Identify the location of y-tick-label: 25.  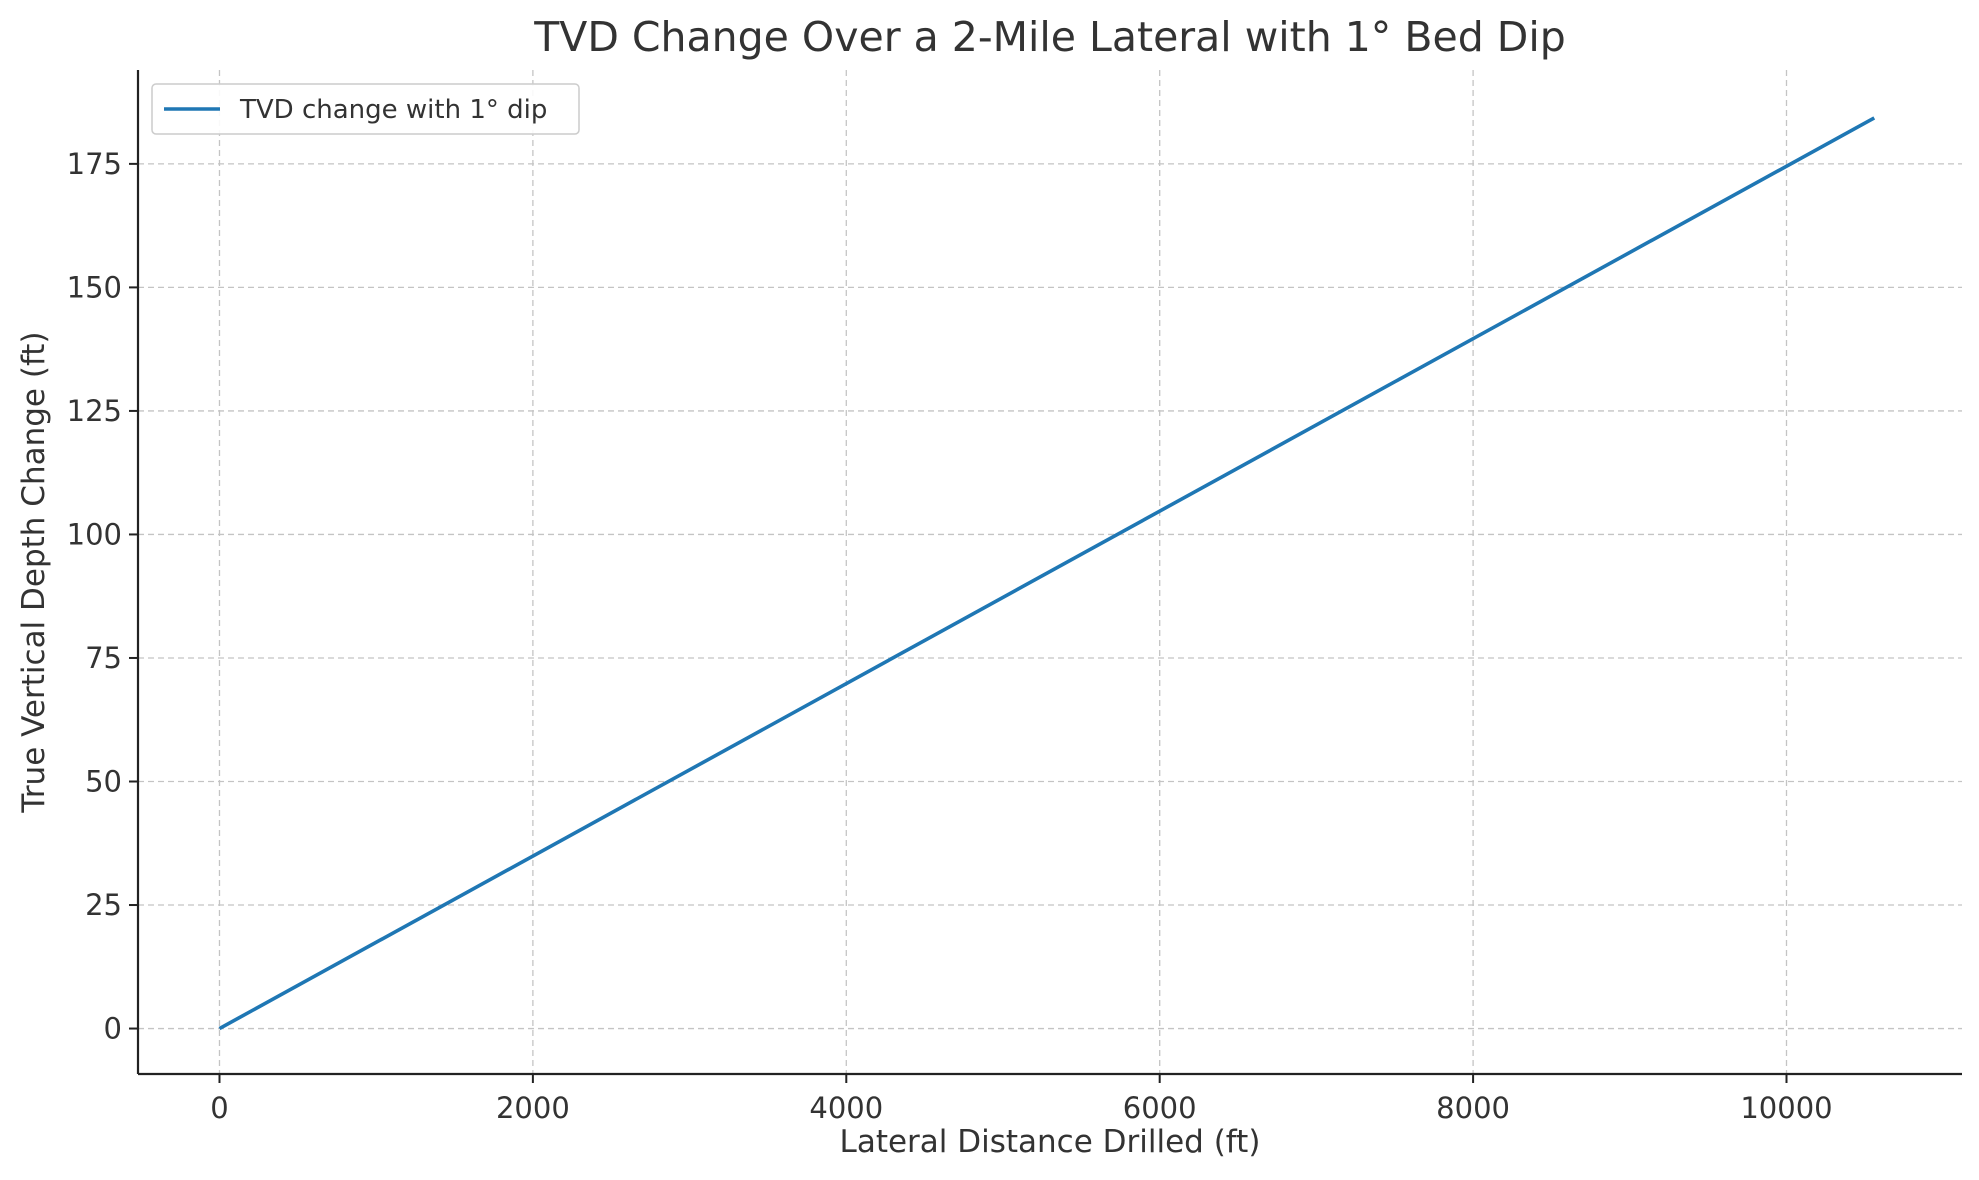
(103, 905).